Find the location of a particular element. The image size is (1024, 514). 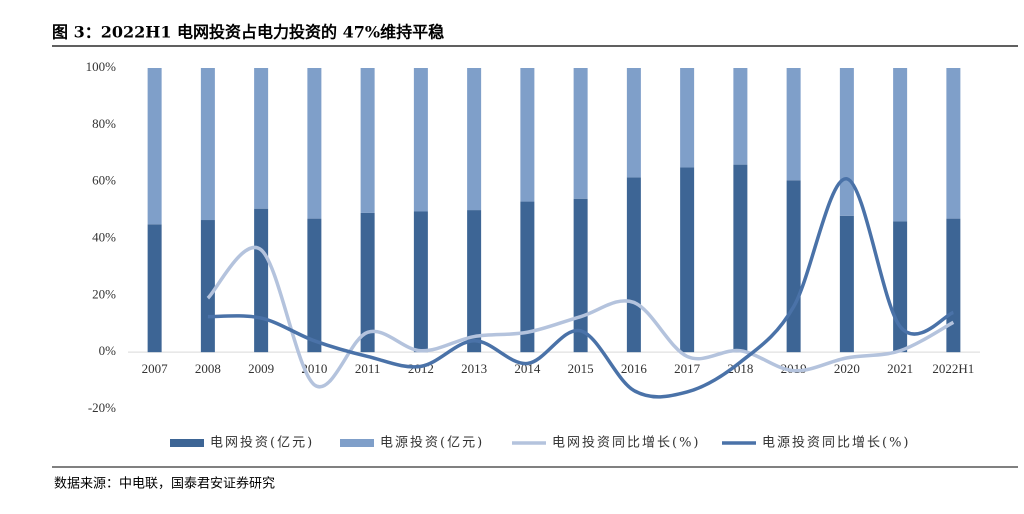

y-tick-label: 20% is located at coordinates (104, 293).